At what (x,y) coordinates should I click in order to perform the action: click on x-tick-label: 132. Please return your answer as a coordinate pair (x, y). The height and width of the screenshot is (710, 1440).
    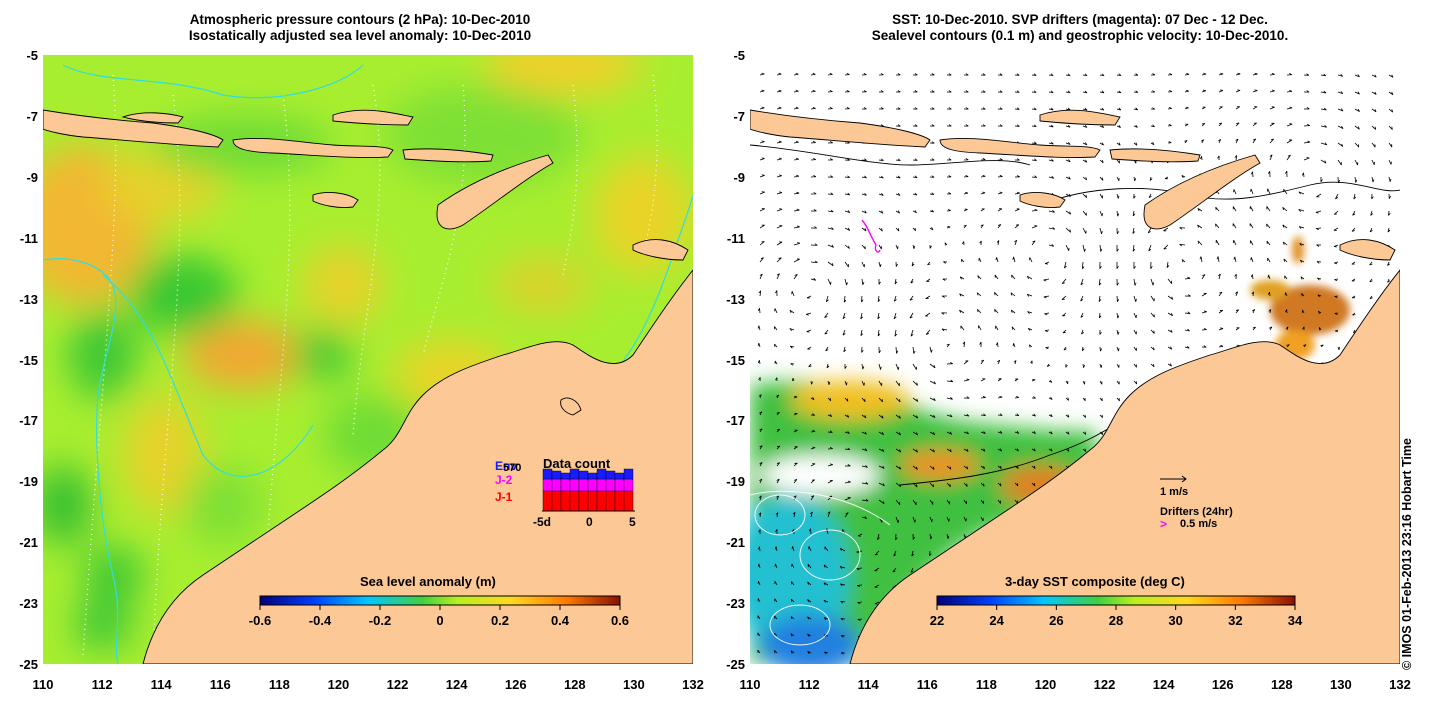
    Looking at the image, I should click on (1400, 684).